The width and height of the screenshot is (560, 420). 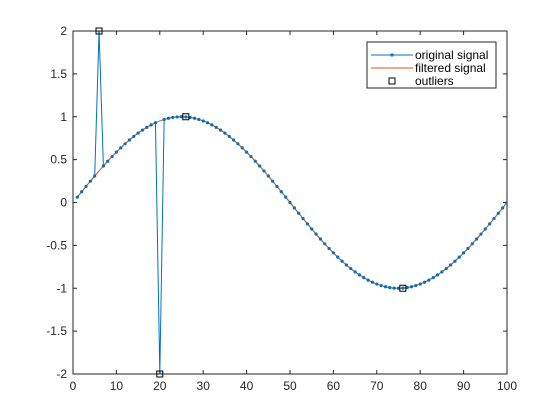 What do you see at coordinates (160, 386) in the screenshot?
I see `x-tick-label: 20` at bounding box center [160, 386].